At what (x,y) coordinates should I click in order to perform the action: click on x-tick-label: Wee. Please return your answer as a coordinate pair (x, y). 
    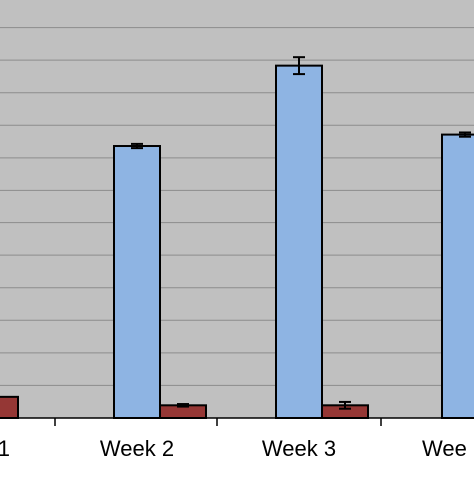
    Looking at the image, I should click on (444, 448).